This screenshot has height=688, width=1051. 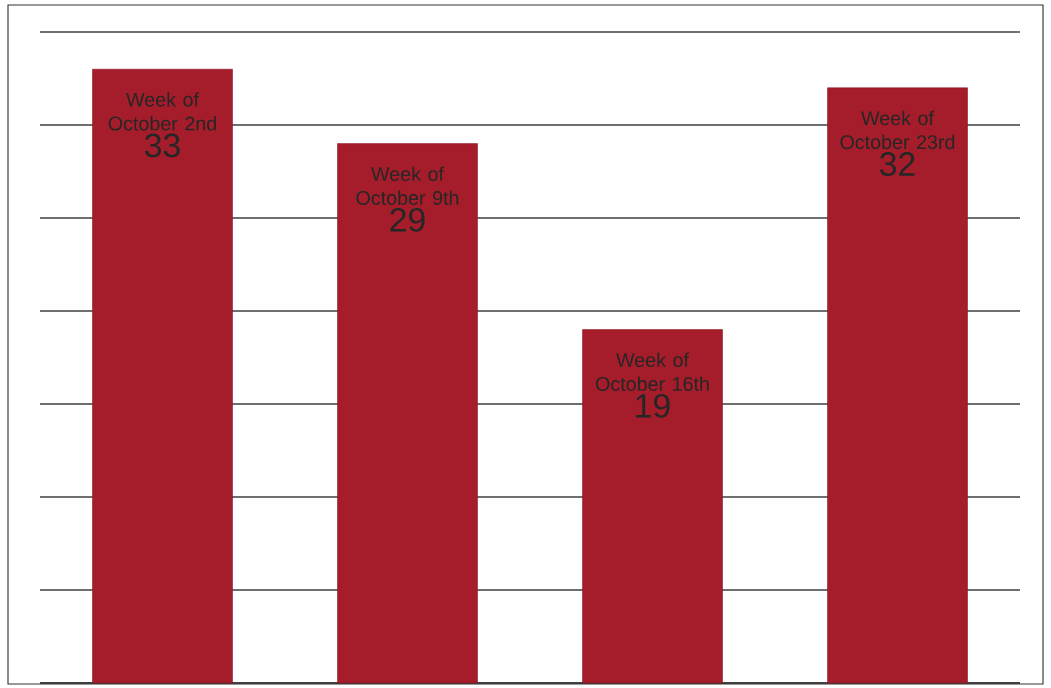 I want to click on x-tick-label: Week of October 16th, so click(x=652, y=372).